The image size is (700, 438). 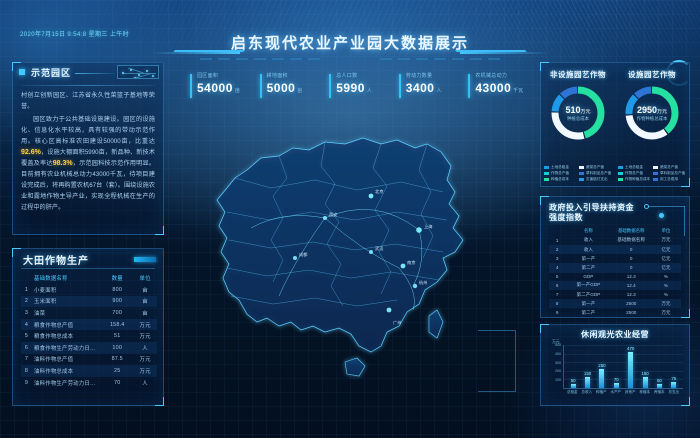 What do you see at coordinates (669, 179) in the screenshot?
I see `legend-item-5: 用工总费用` at bounding box center [669, 179].